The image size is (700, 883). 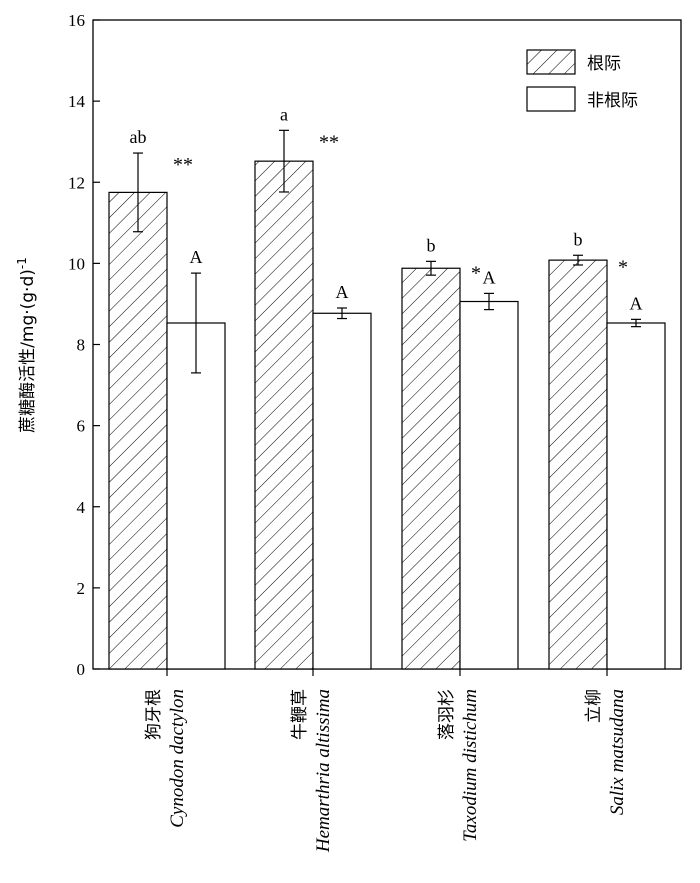 I want to click on y-tick-label: 4, so click(x=81, y=507).